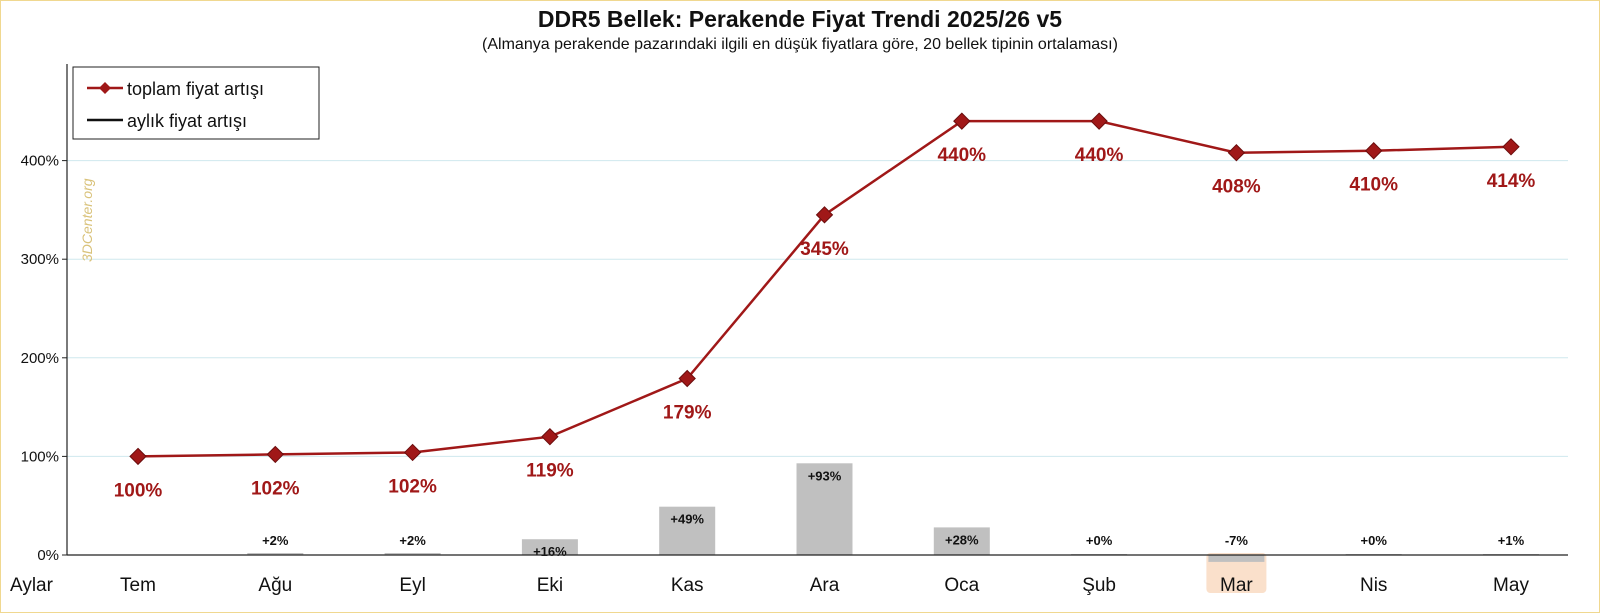  Describe the element at coordinates (1237, 540) in the screenshot. I see `bar-data-label: -7%` at that location.